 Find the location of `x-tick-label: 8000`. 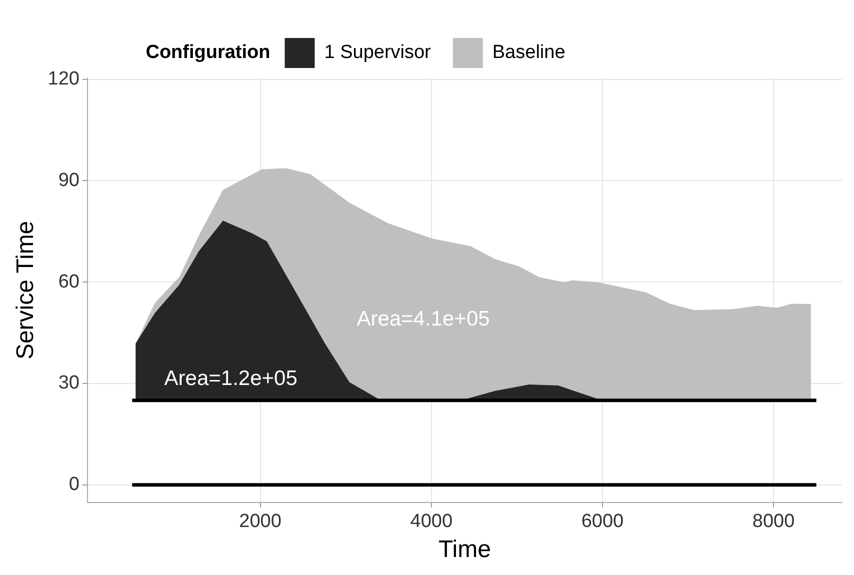

x-tick-label: 8000 is located at coordinates (773, 521).